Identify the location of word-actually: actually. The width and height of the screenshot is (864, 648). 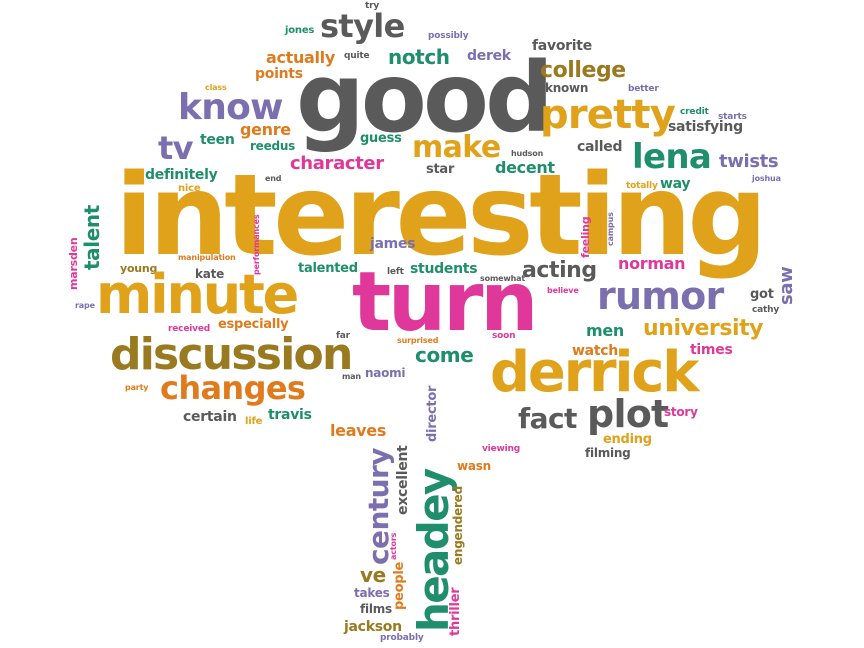
(300, 57).